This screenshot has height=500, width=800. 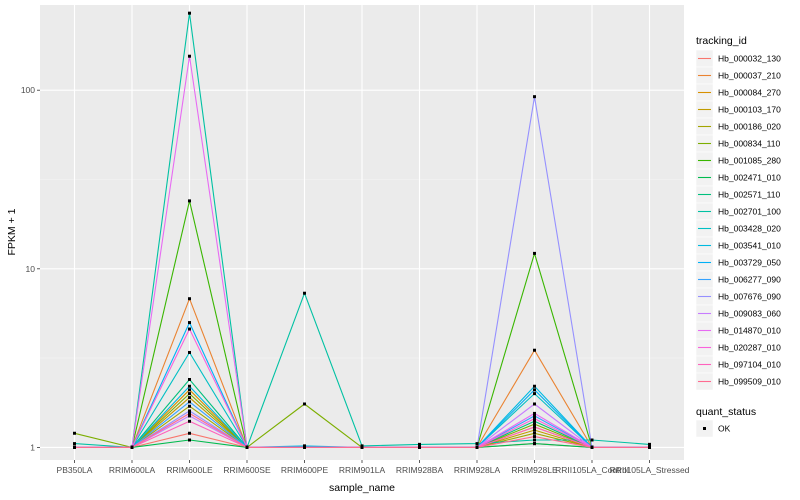 I want to click on legend-label: Hb_000037_210, so click(x=749, y=76).